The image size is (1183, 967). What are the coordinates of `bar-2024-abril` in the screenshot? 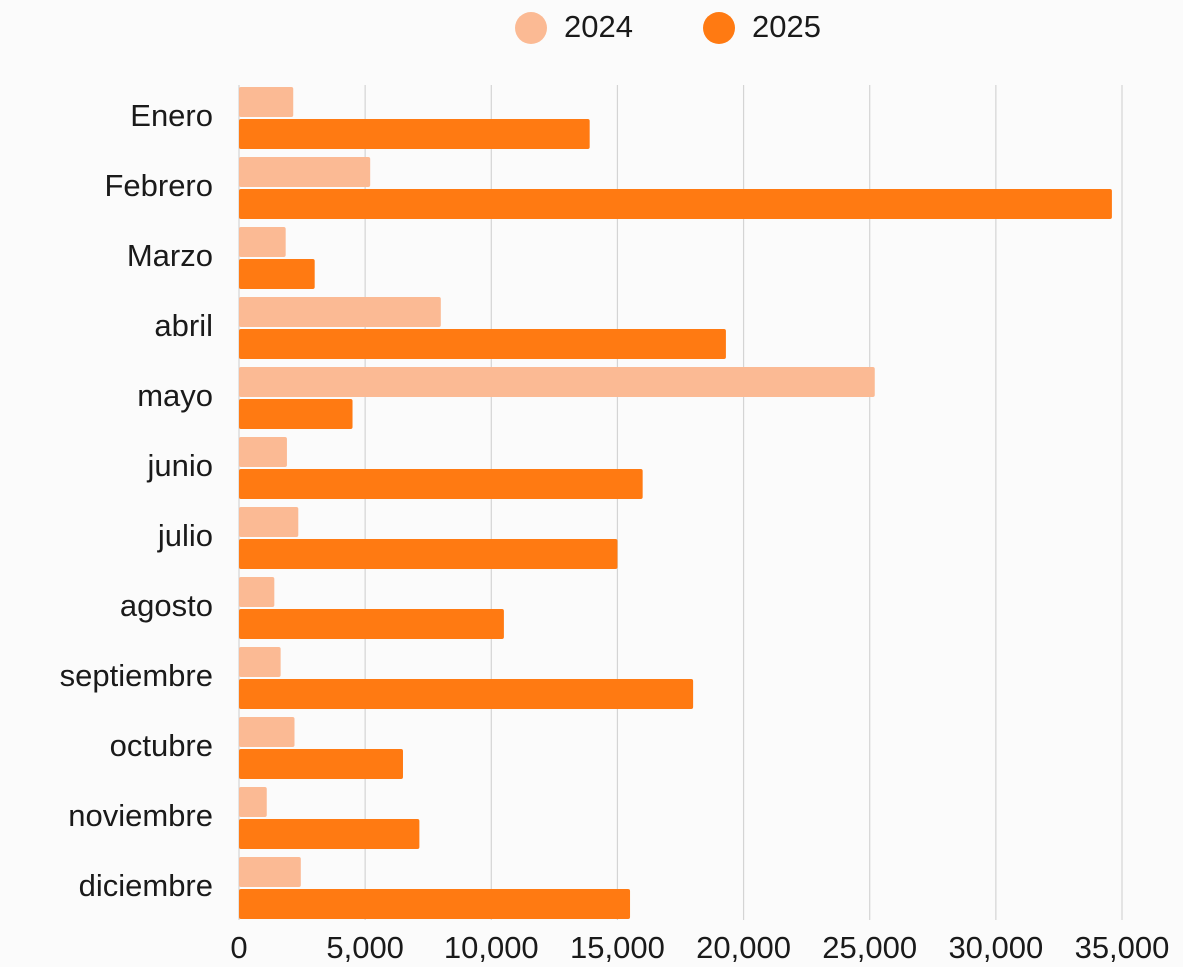 It's located at (340, 312).